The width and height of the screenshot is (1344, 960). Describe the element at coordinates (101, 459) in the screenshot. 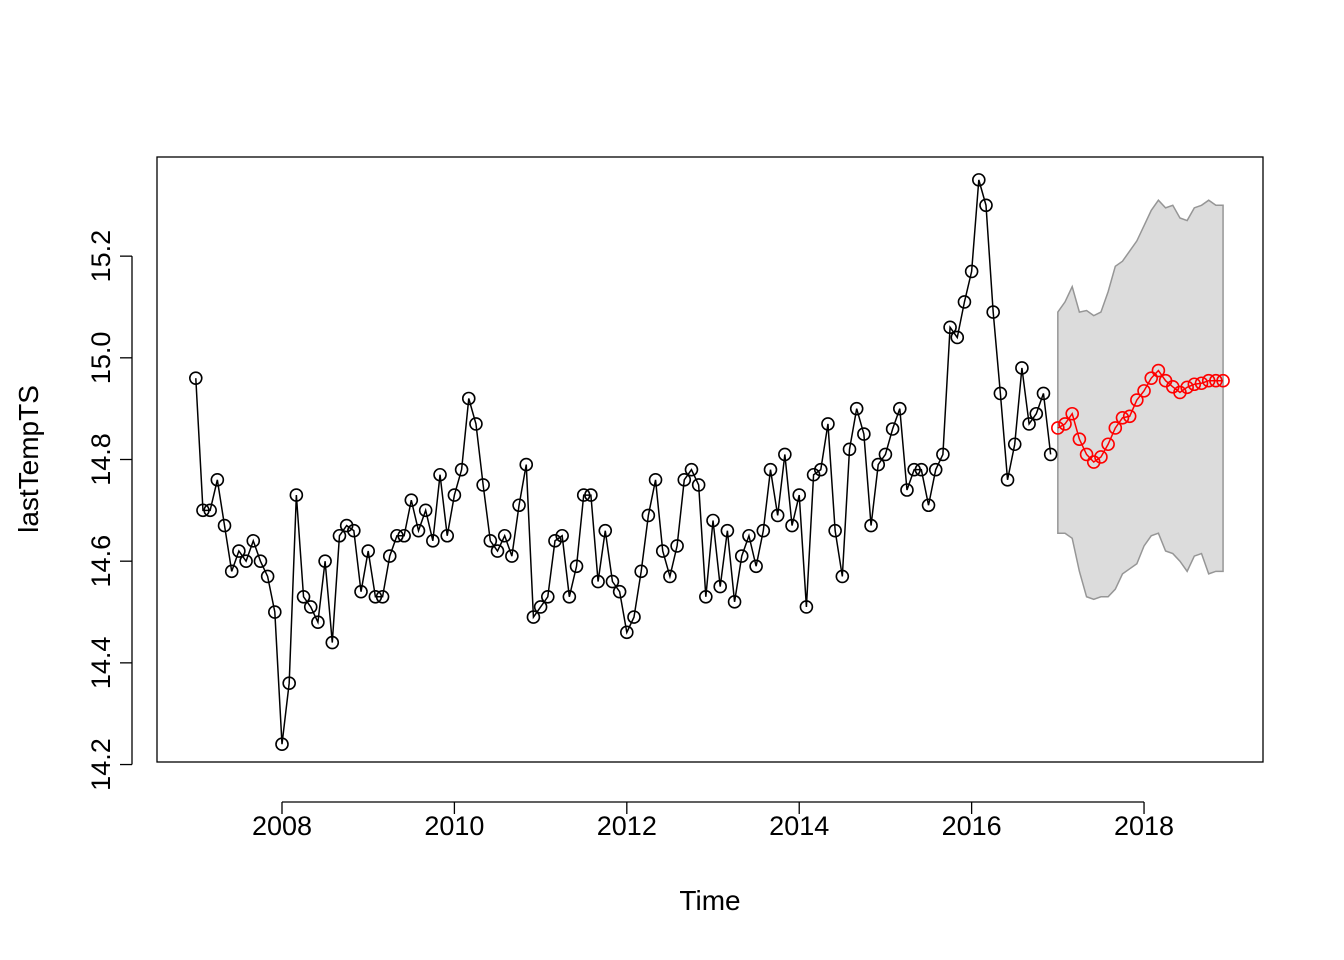

I see `y-tick-label: 14.8` at that location.